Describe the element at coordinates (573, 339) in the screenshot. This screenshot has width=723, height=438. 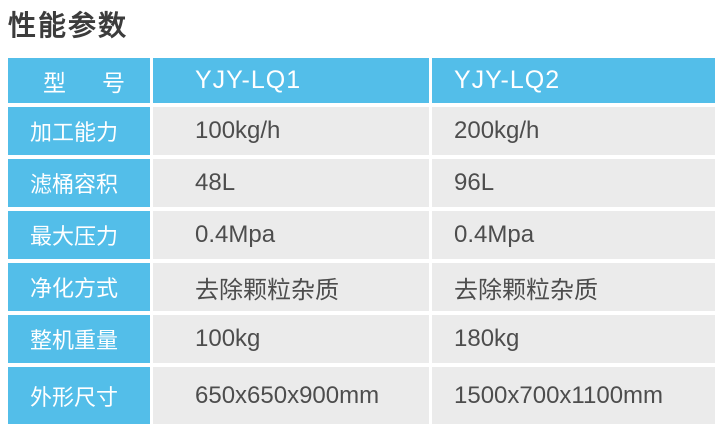
I see `cell-lq2-value: 180kg` at that location.